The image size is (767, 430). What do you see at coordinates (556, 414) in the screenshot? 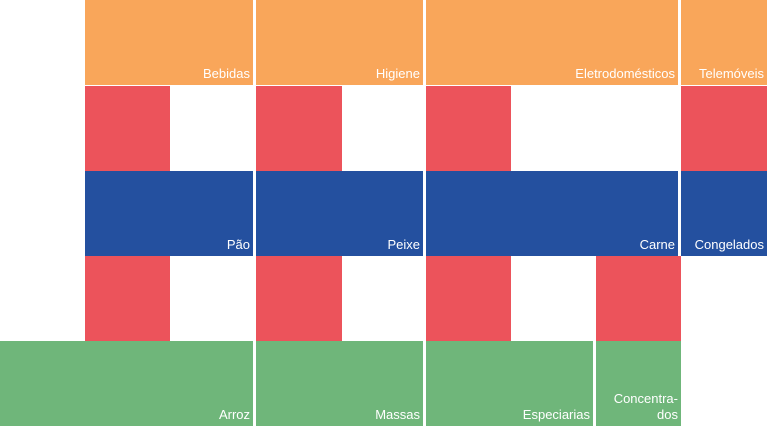
I see `tile-label: Especiarias` at bounding box center [556, 414].